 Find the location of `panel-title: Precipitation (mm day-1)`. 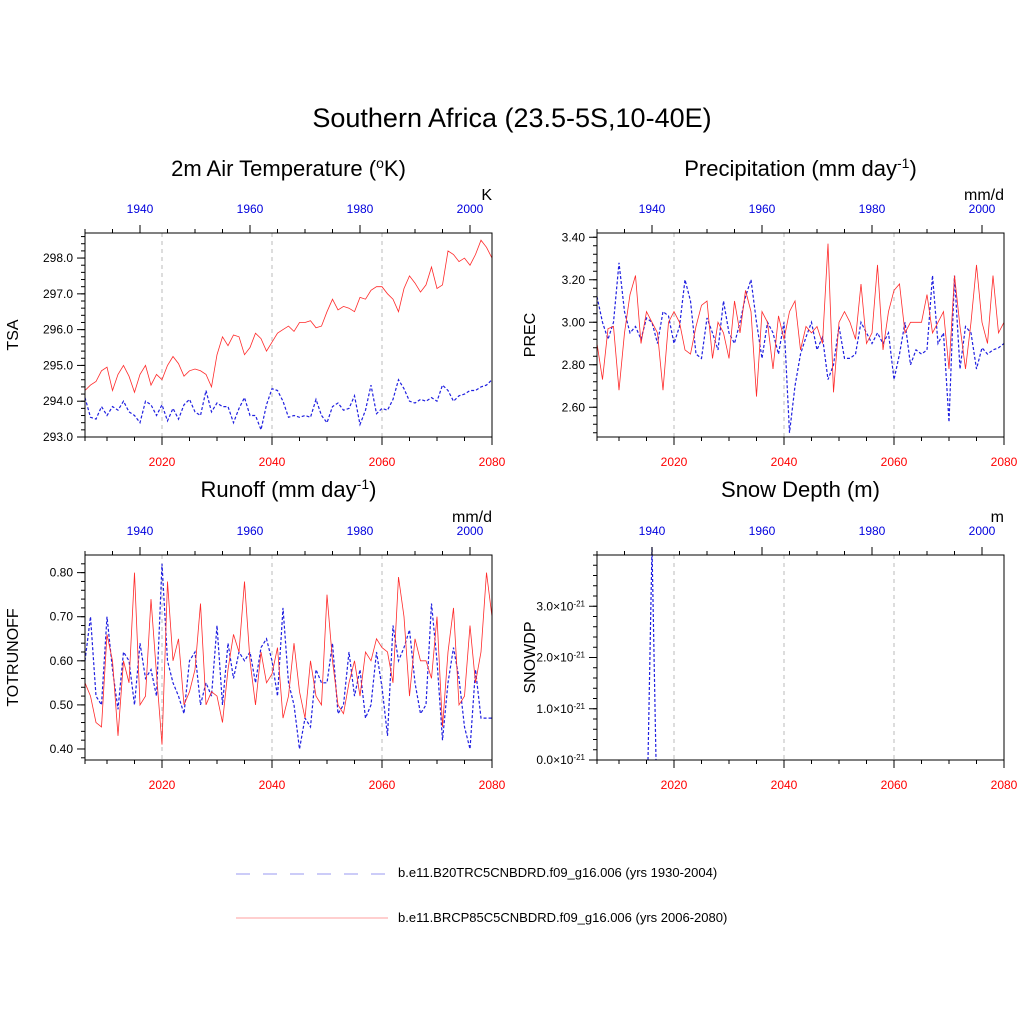

panel-title: Precipitation (mm day-1) is located at coordinates (800, 168).